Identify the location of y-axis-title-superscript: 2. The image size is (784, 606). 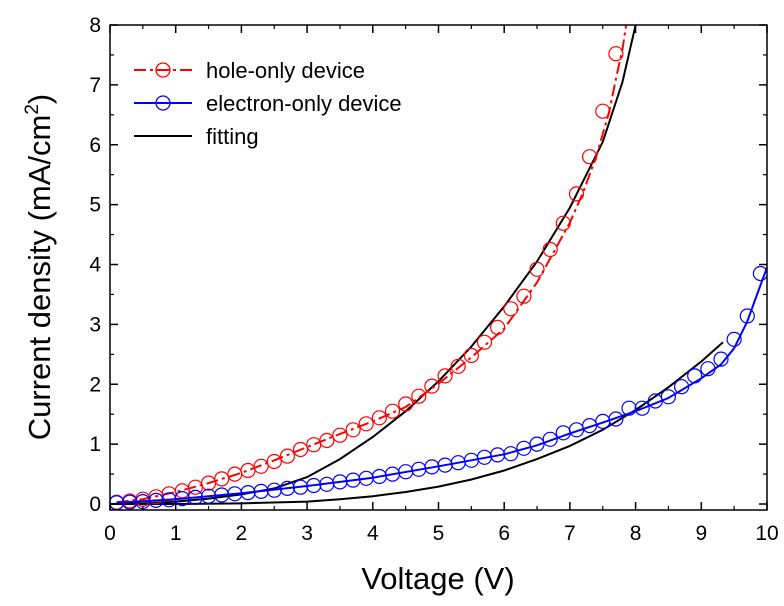
(32, 109).